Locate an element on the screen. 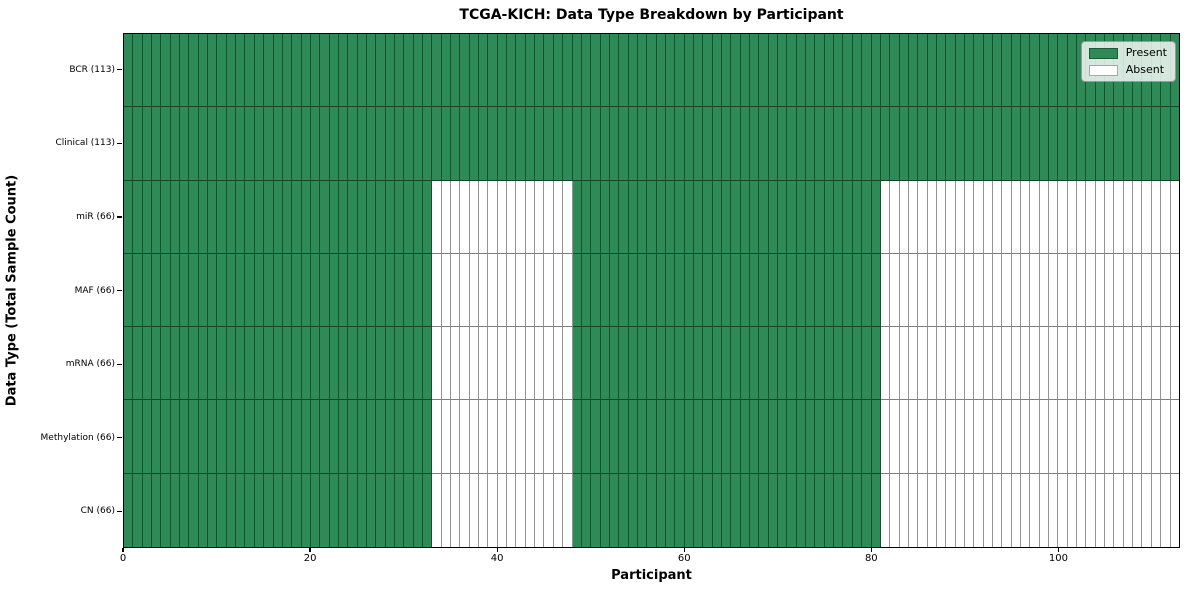 The image size is (1200, 600). y-tick-label: miR (66) is located at coordinates (95, 216).